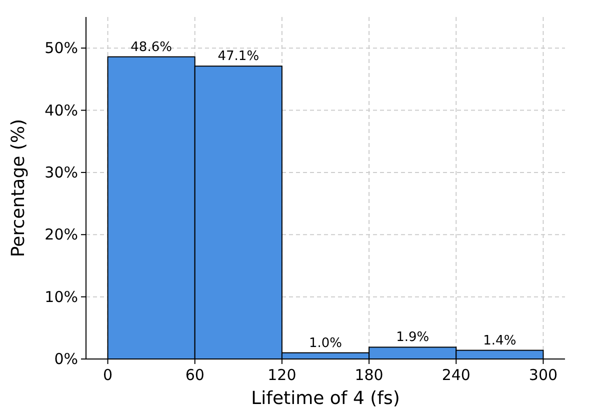 Image resolution: width=592 pixels, height=412 pixels. I want to click on x-tick-label: 180, so click(369, 375).